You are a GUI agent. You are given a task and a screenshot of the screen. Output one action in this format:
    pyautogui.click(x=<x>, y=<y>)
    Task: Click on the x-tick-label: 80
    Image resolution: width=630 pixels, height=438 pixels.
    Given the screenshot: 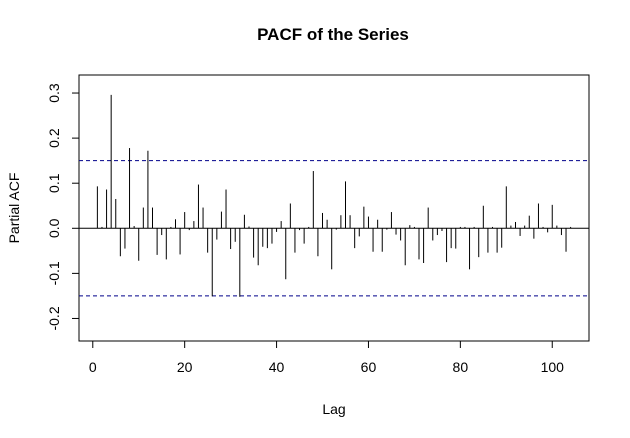 What is the action you would take?
    pyautogui.click(x=461, y=367)
    